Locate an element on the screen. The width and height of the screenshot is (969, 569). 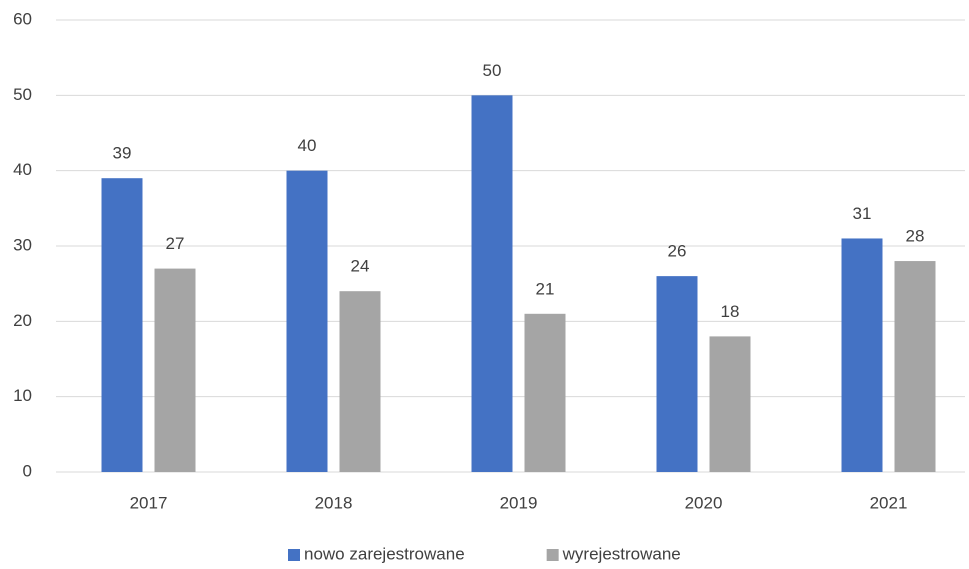
y-tick-label: 10 is located at coordinates (22, 395).